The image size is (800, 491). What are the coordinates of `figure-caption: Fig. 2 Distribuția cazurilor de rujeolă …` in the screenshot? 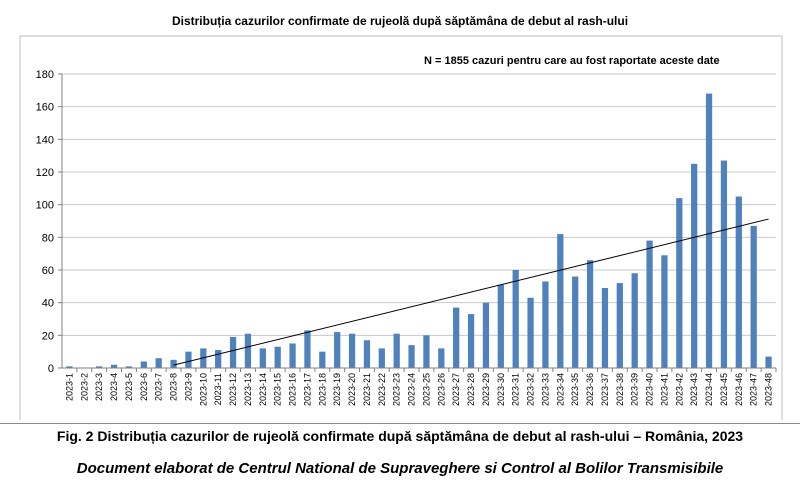 It's located at (400, 436).